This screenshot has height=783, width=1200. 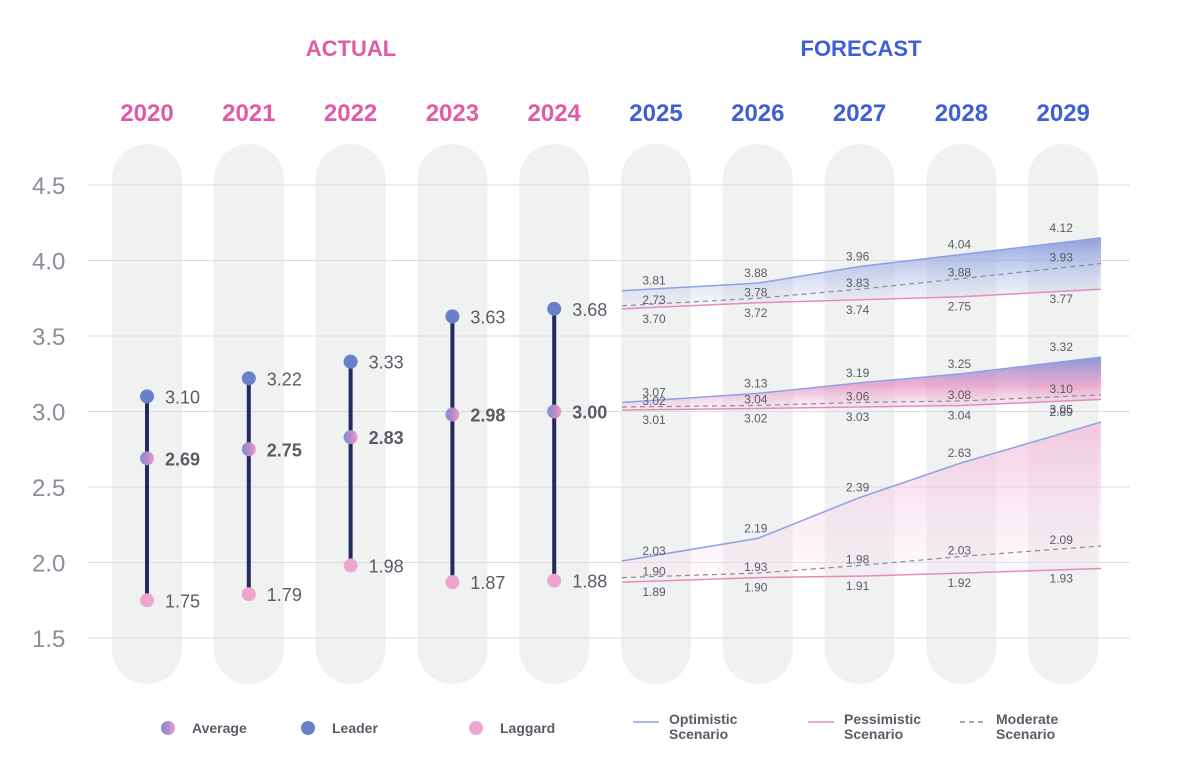 I want to click on pessimistic-label-laggard-2027: 1.91, so click(x=858, y=586).